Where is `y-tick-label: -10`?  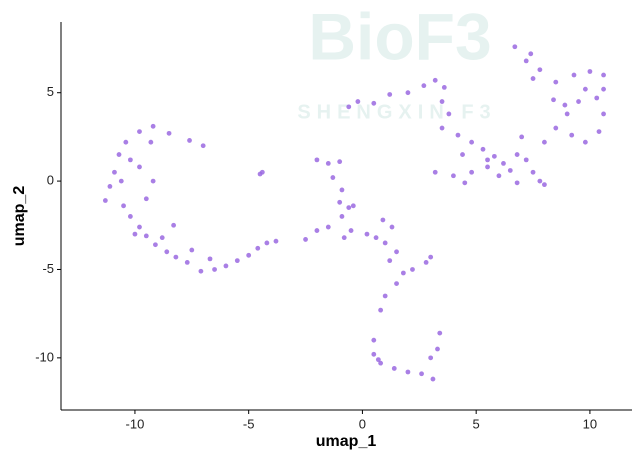 y-tick-label: -10 is located at coordinates (44, 356).